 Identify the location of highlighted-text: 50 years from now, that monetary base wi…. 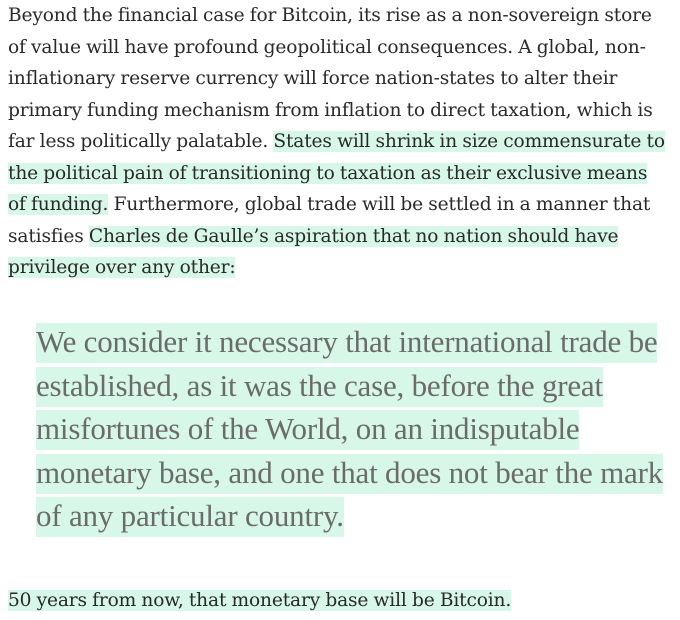
(260, 600).